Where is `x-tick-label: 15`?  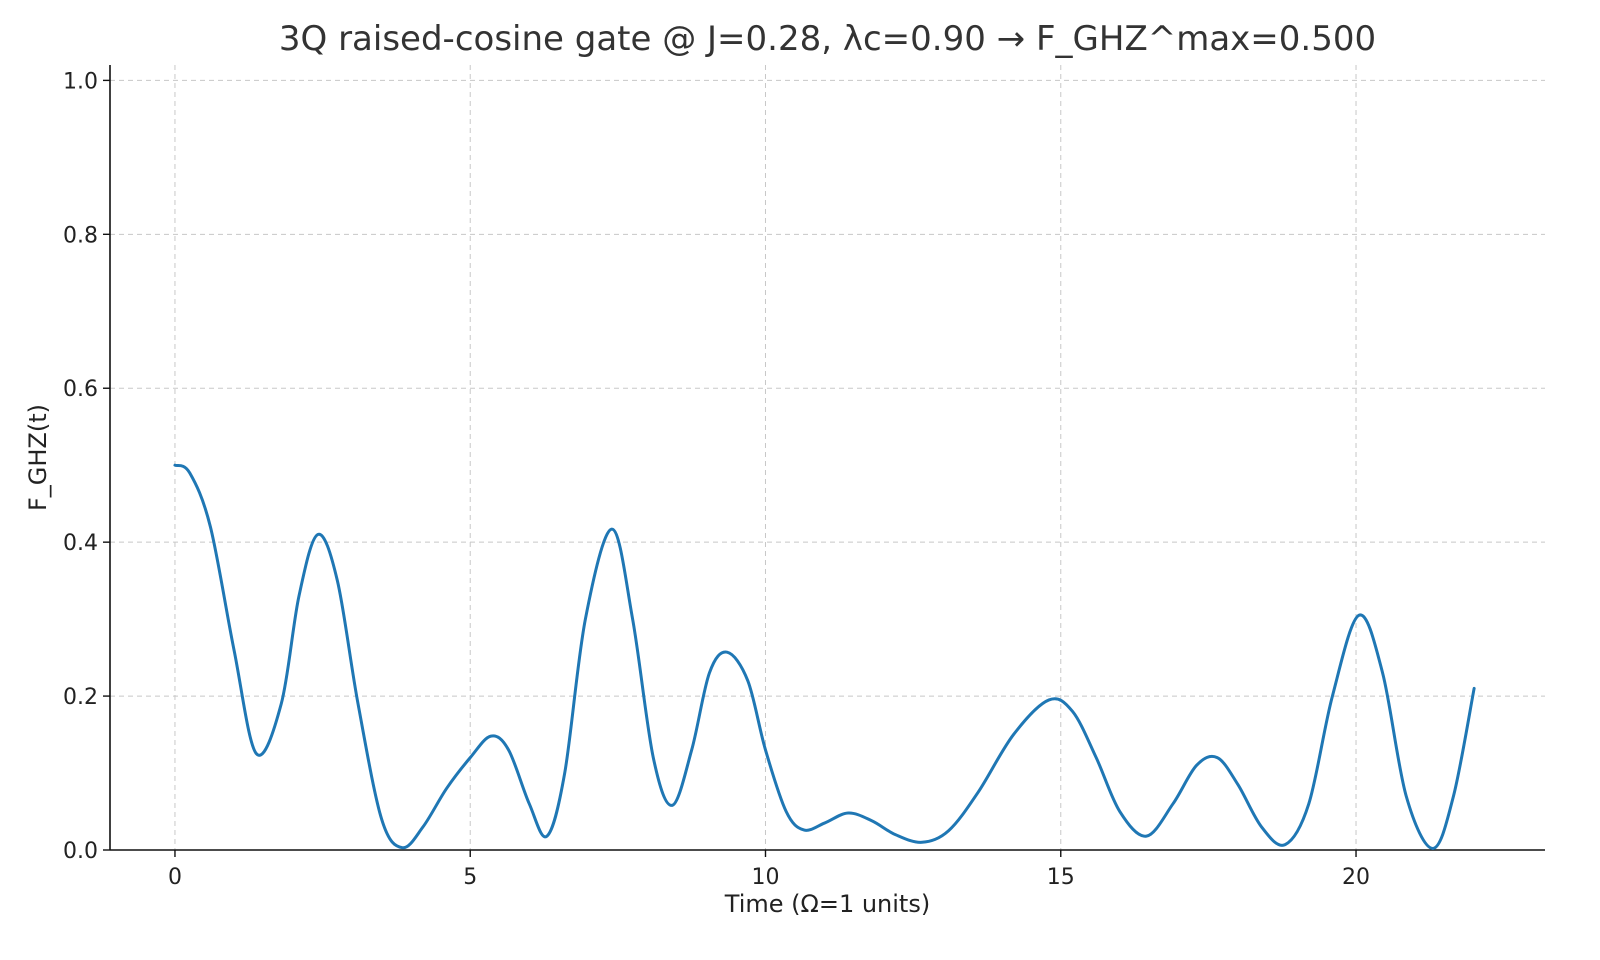 x-tick-label: 15 is located at coordinates (1061, 877).